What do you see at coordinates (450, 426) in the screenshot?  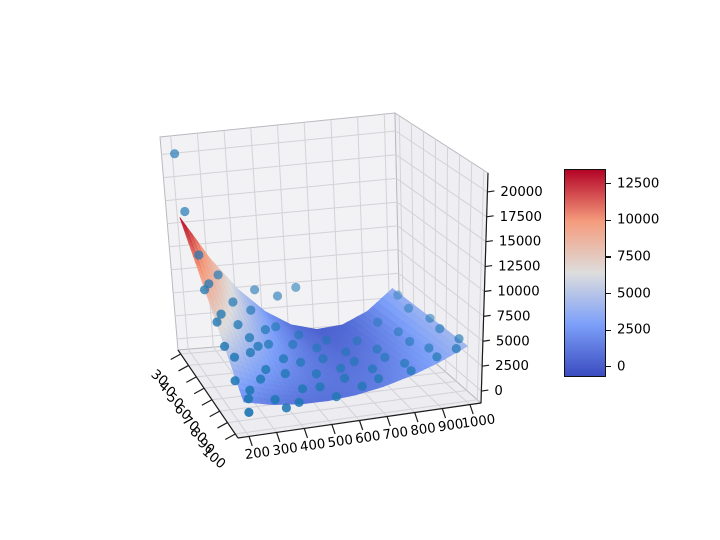 I see `x-tick-label: 900` at bounding box center [450, 426].